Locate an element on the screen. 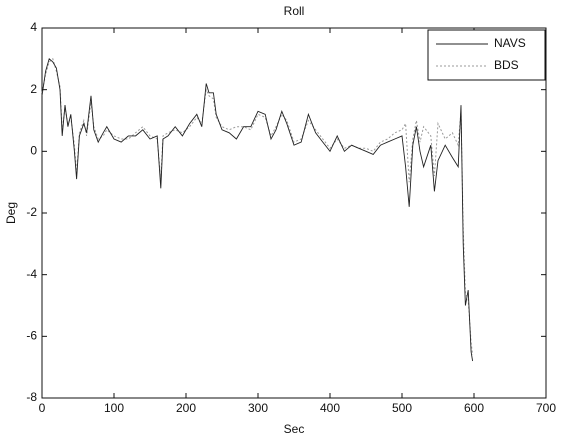  x-tick-label: 500 is located at coordinates (402, 408).